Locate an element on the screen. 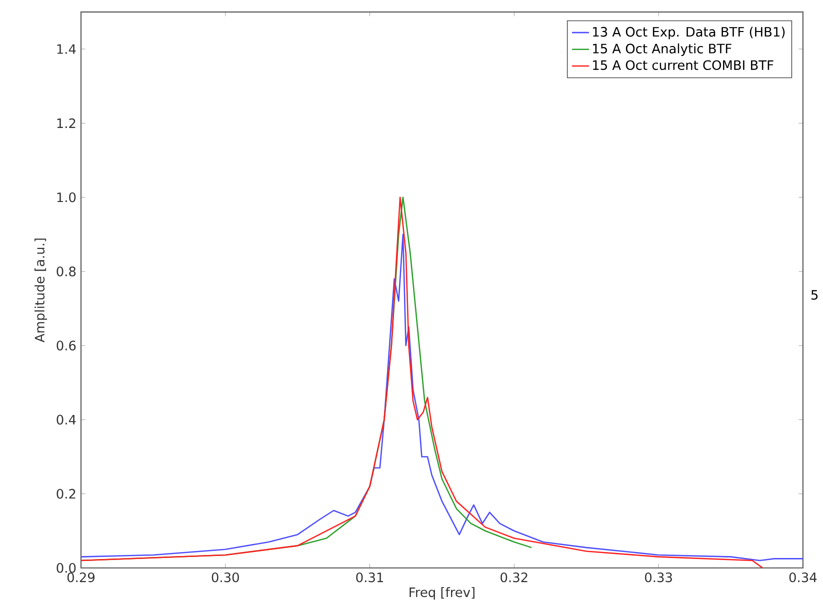 This screenshot has height=612, width=823. legend-label: 13 A Oct Exp. Data BTF (HB1) is located at coordinates (689, 33).